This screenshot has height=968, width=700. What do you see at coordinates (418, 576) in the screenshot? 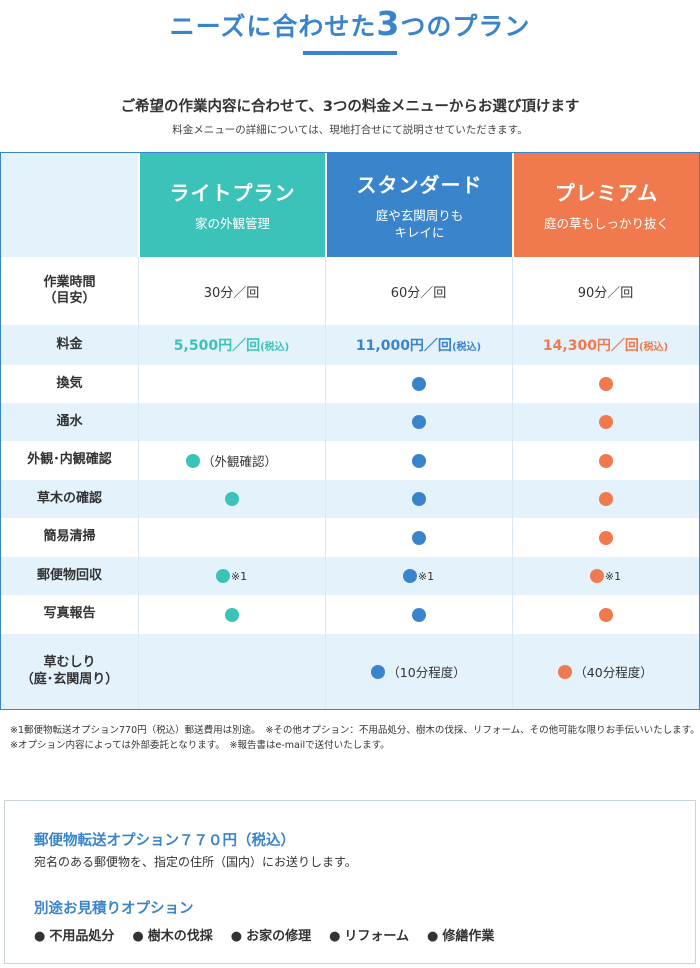
I see `yubin-standard: ※1` at bounding box center [418, 576].